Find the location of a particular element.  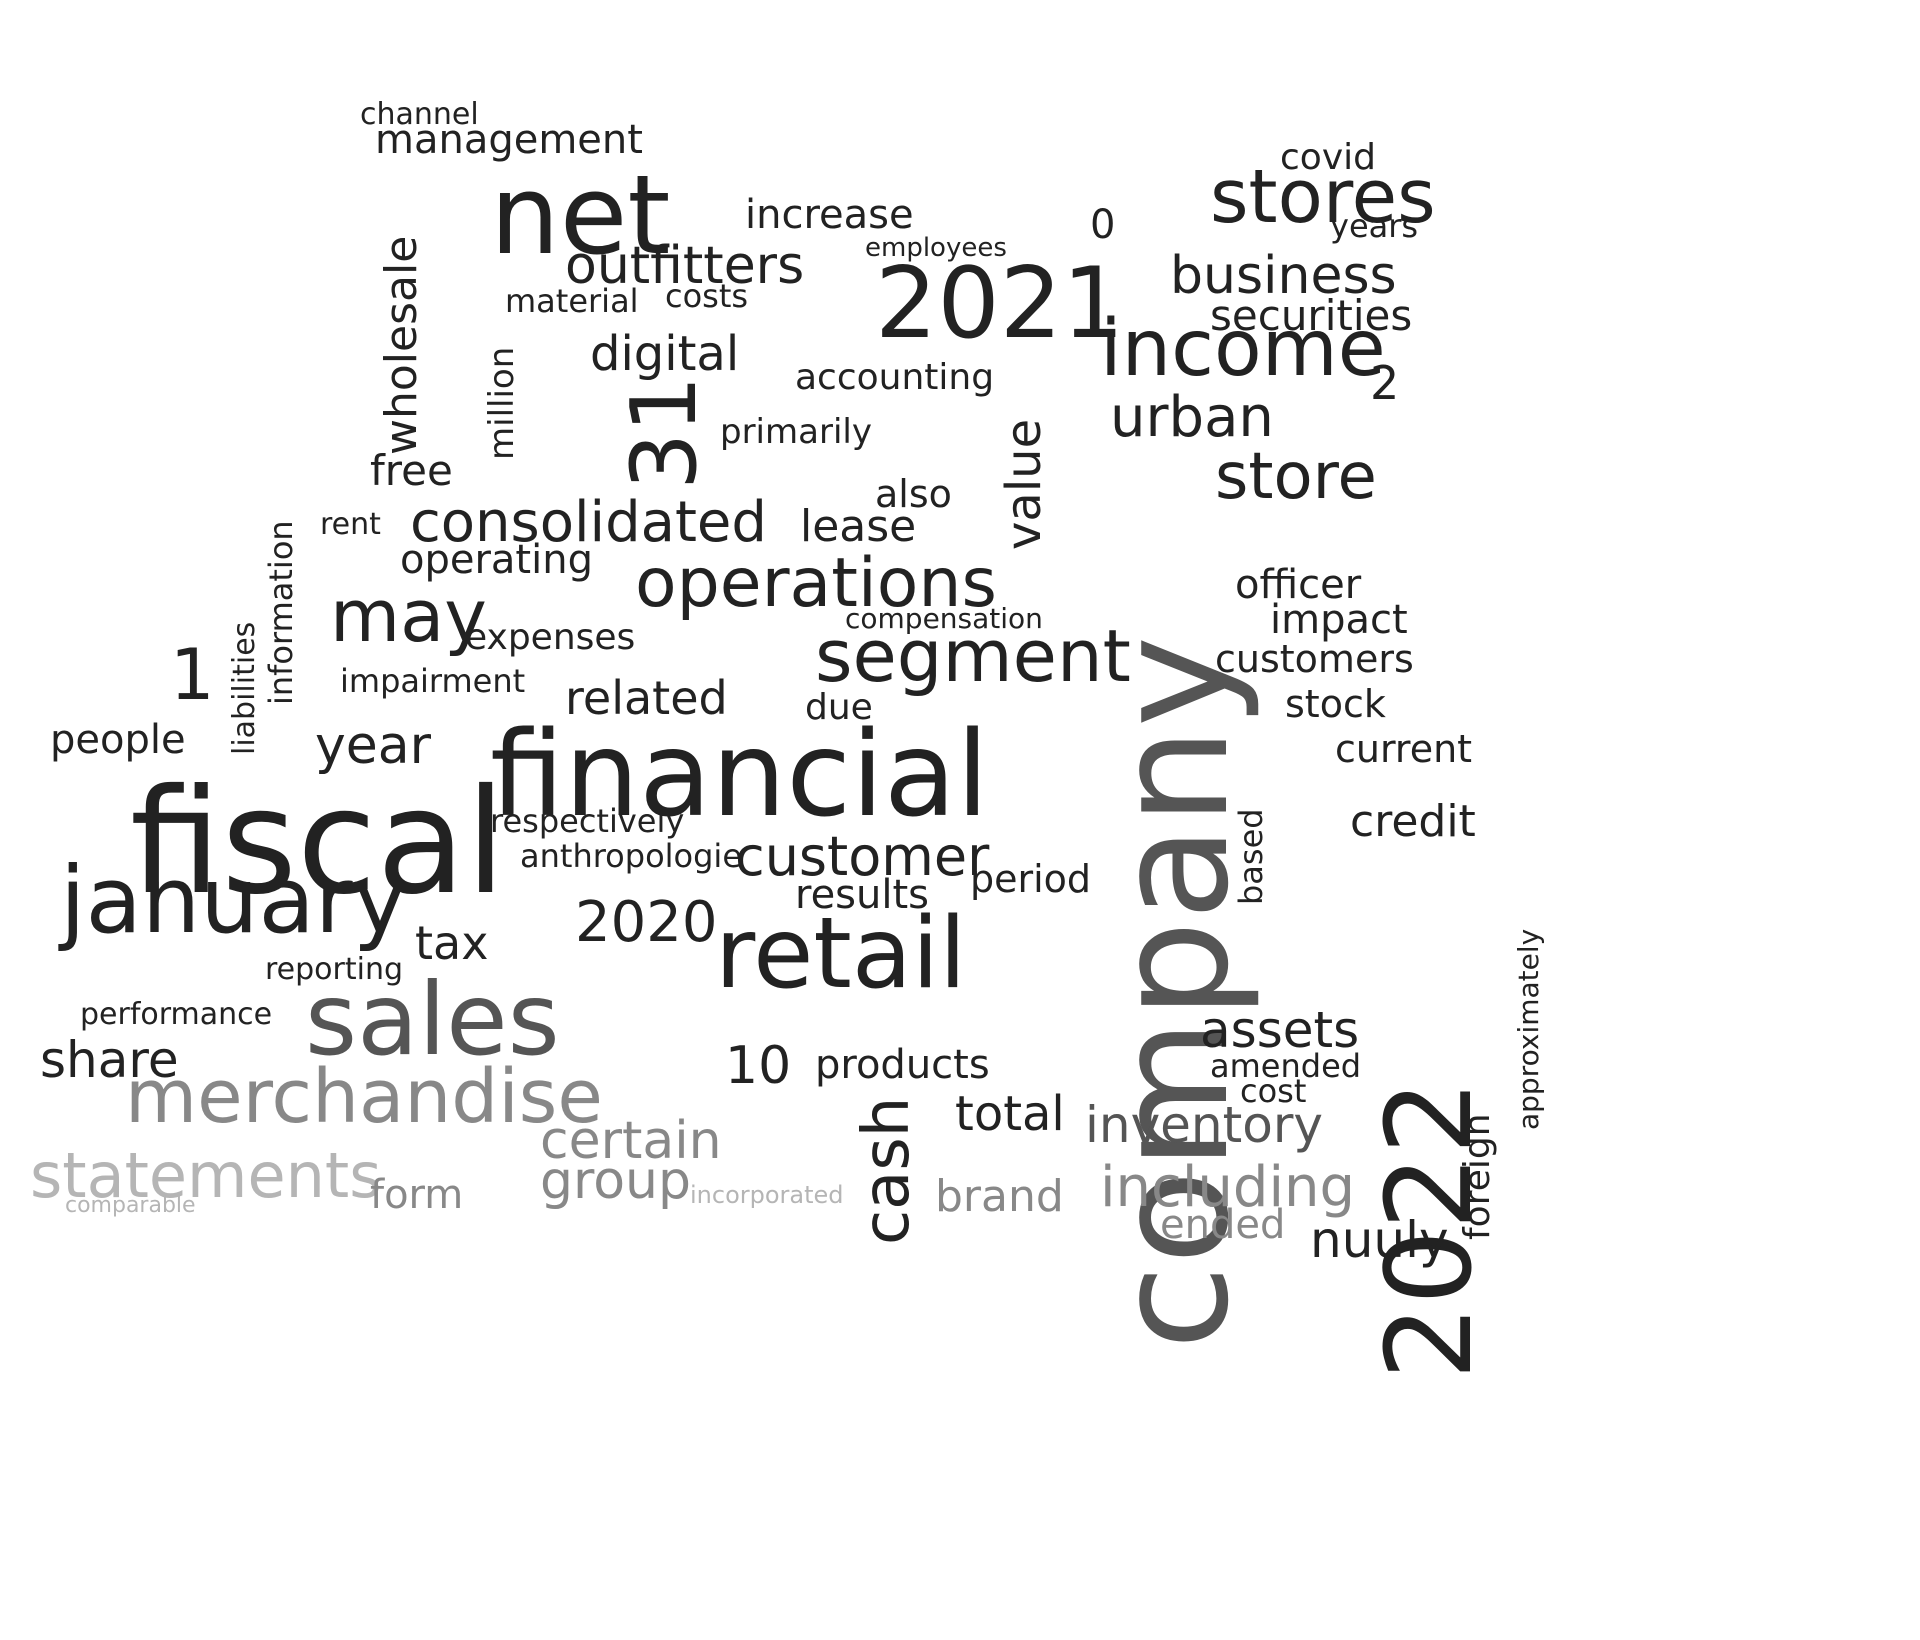

word-primarily: primarily is located at coordinates (796, 432).